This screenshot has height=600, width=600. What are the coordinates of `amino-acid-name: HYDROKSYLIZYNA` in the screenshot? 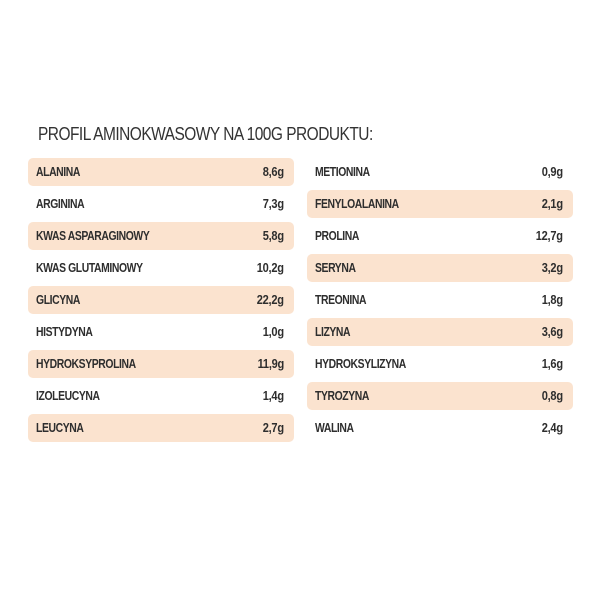 It's located at (360, 363).